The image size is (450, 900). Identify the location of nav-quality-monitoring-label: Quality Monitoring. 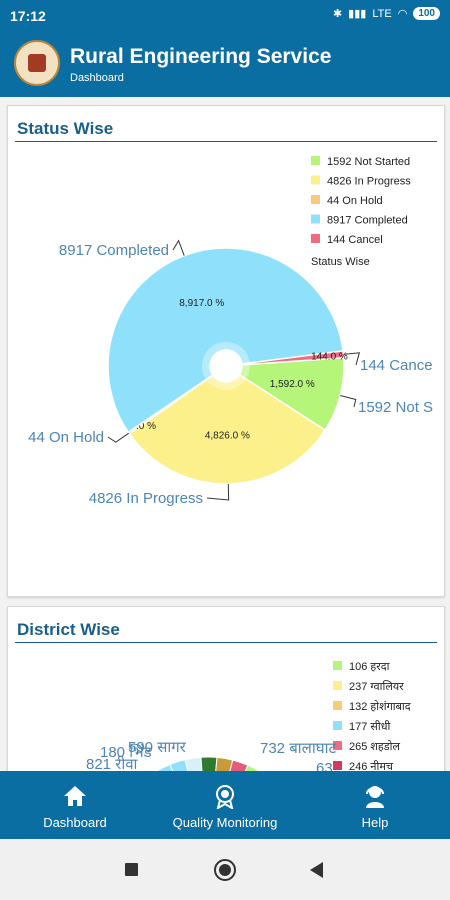
(225, 822).